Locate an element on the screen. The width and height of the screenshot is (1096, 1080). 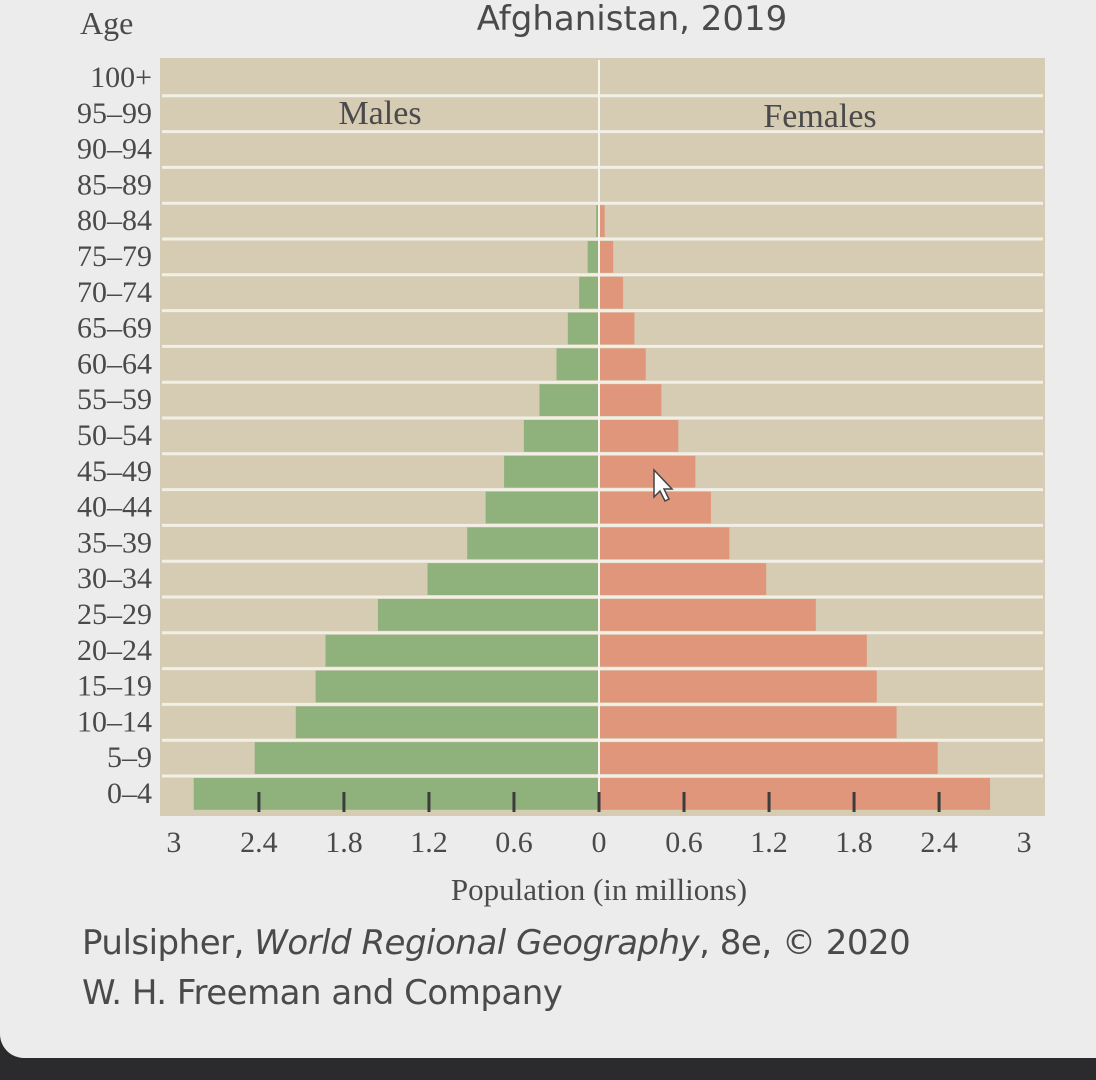
age-label-85-89: 85–89 is located at coordinates (114, 184).